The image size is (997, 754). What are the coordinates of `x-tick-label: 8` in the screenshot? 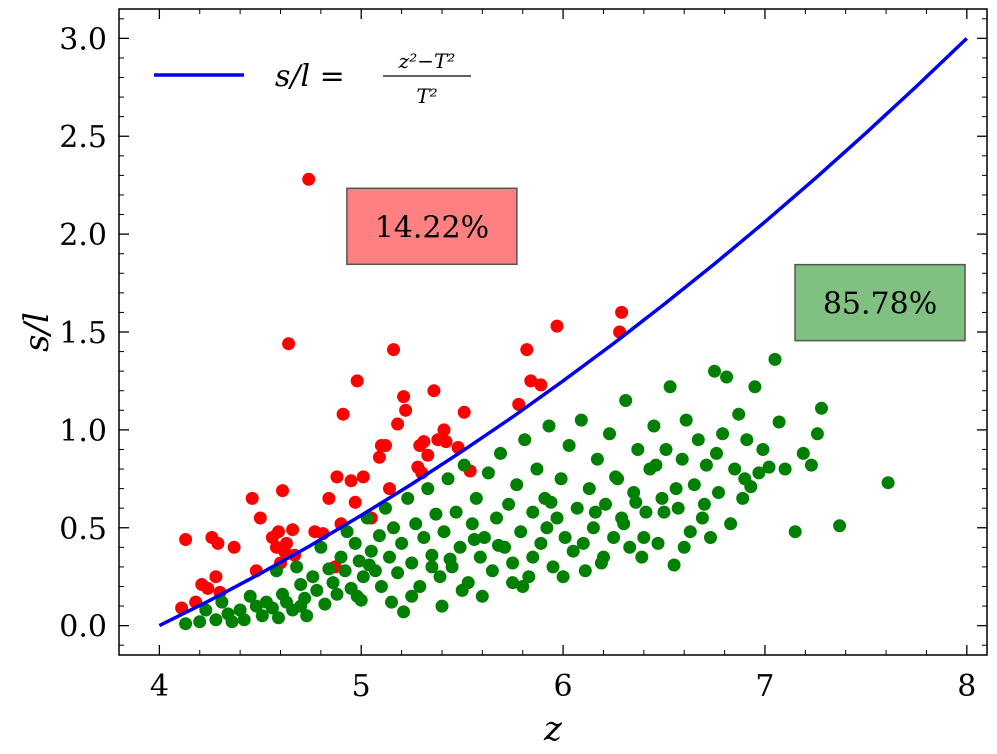 It's located at (966, 686).